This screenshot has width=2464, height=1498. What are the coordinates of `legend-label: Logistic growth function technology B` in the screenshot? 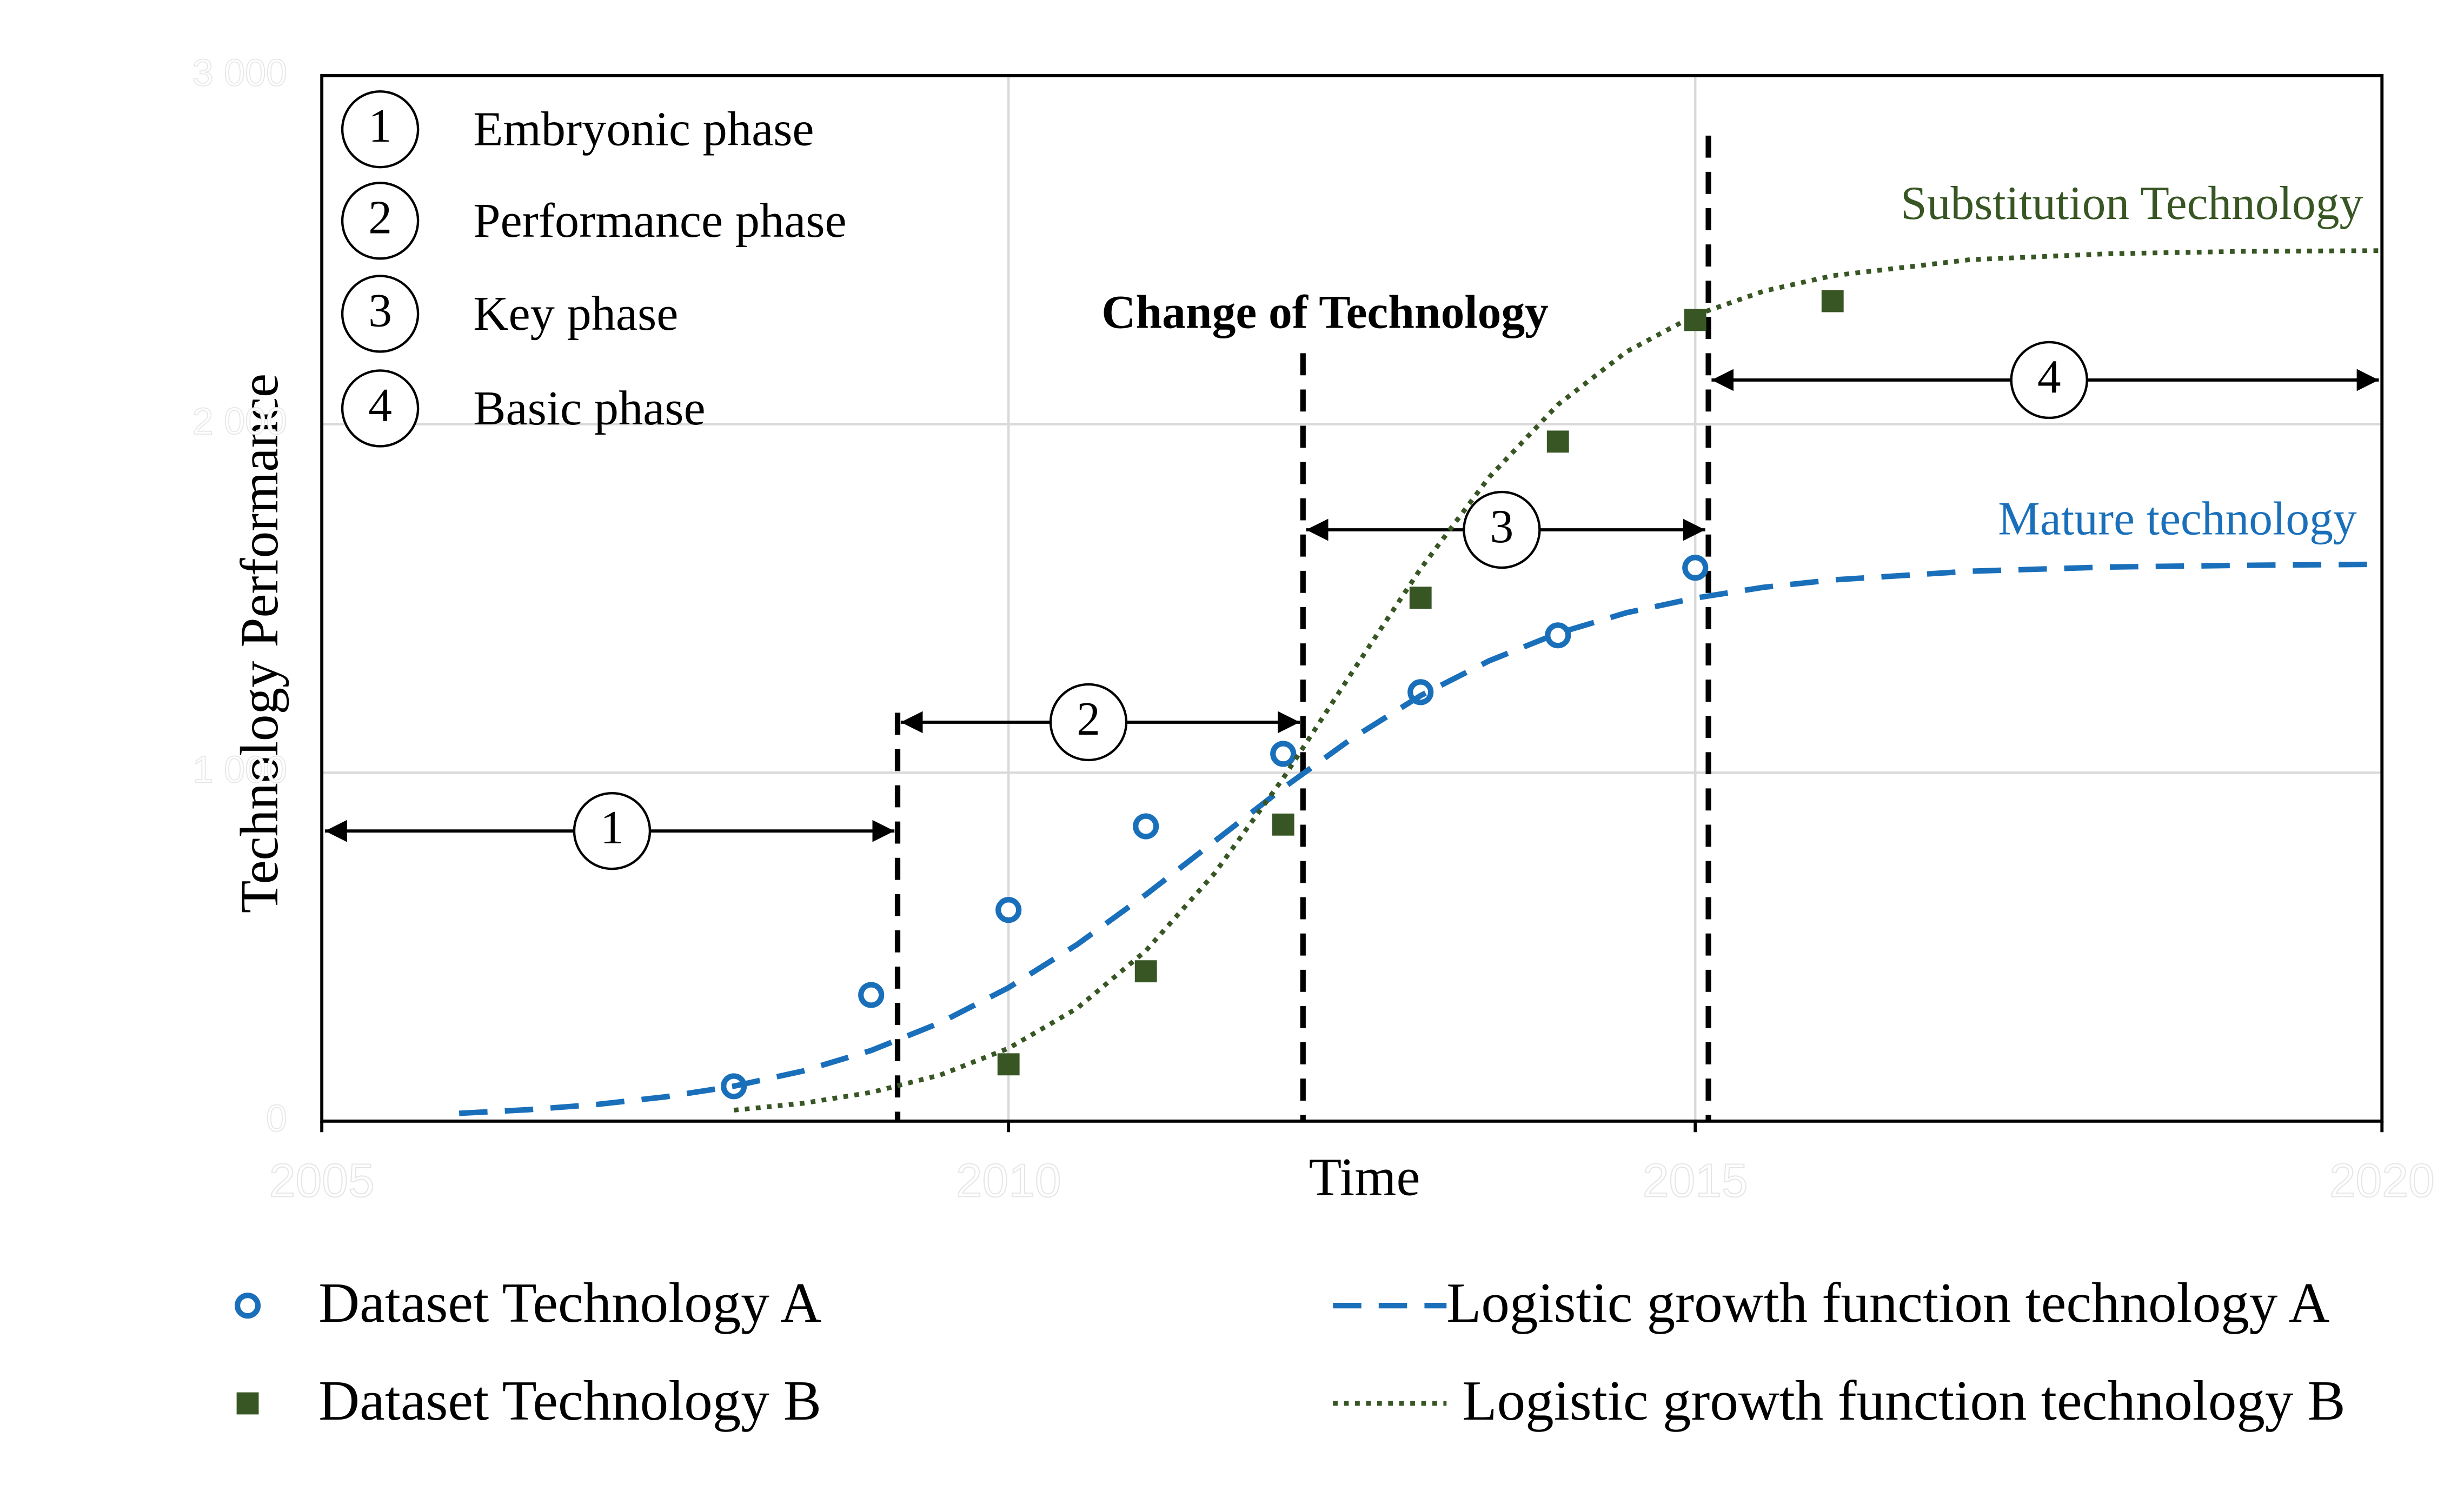 It's located at (1904, 1400).